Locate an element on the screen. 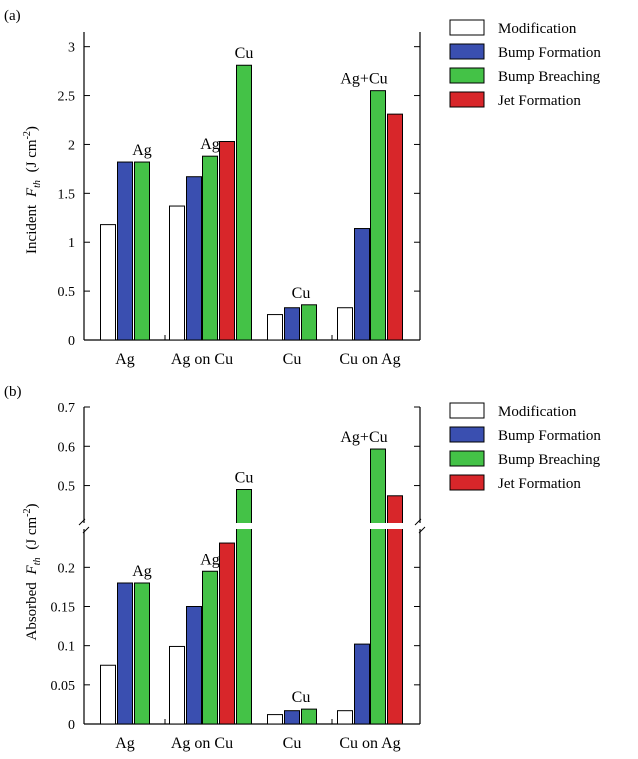 The height and width of the screenshot is (759, 638). y-tick-label: 0.15 is located at coordinates (63, 608).